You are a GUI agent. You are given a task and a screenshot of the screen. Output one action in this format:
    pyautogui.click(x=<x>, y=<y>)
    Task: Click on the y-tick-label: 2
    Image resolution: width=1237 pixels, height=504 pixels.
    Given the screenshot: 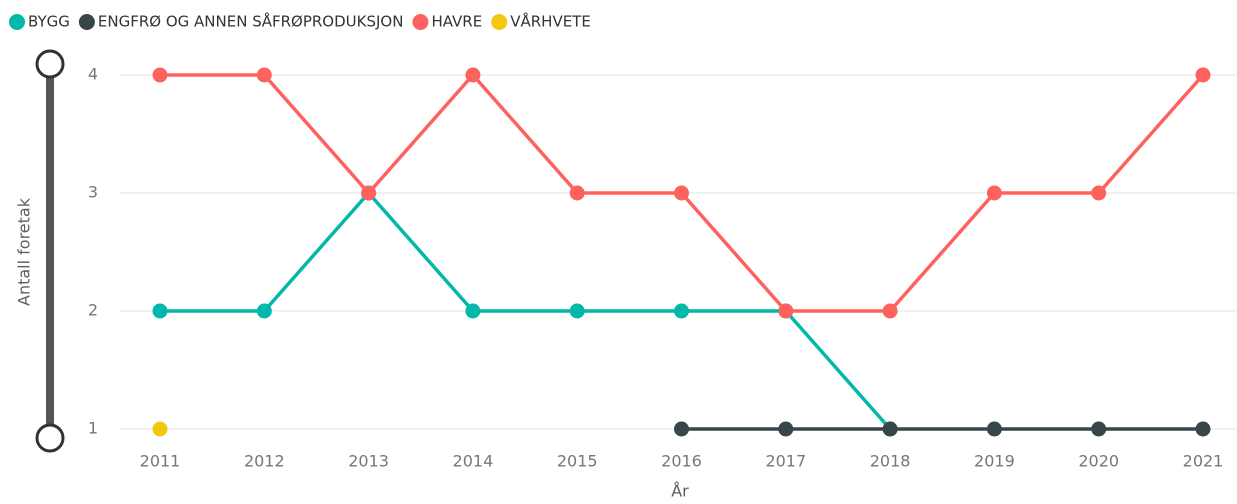 What is the action you would take?
    pyautogui.click(x=93, y=310)
    